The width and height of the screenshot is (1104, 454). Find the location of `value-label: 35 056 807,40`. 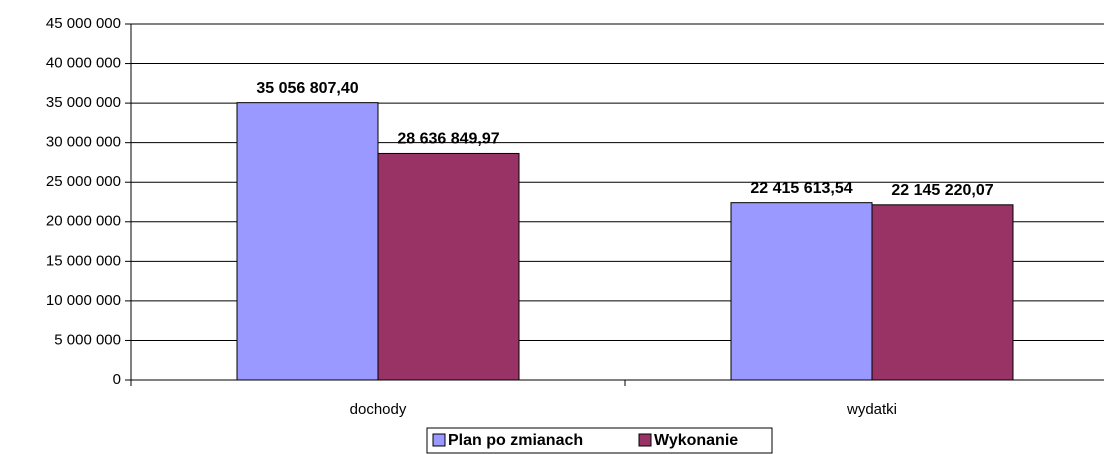

value-label: 35 056 807,40 is located at coordinates (307, 88).